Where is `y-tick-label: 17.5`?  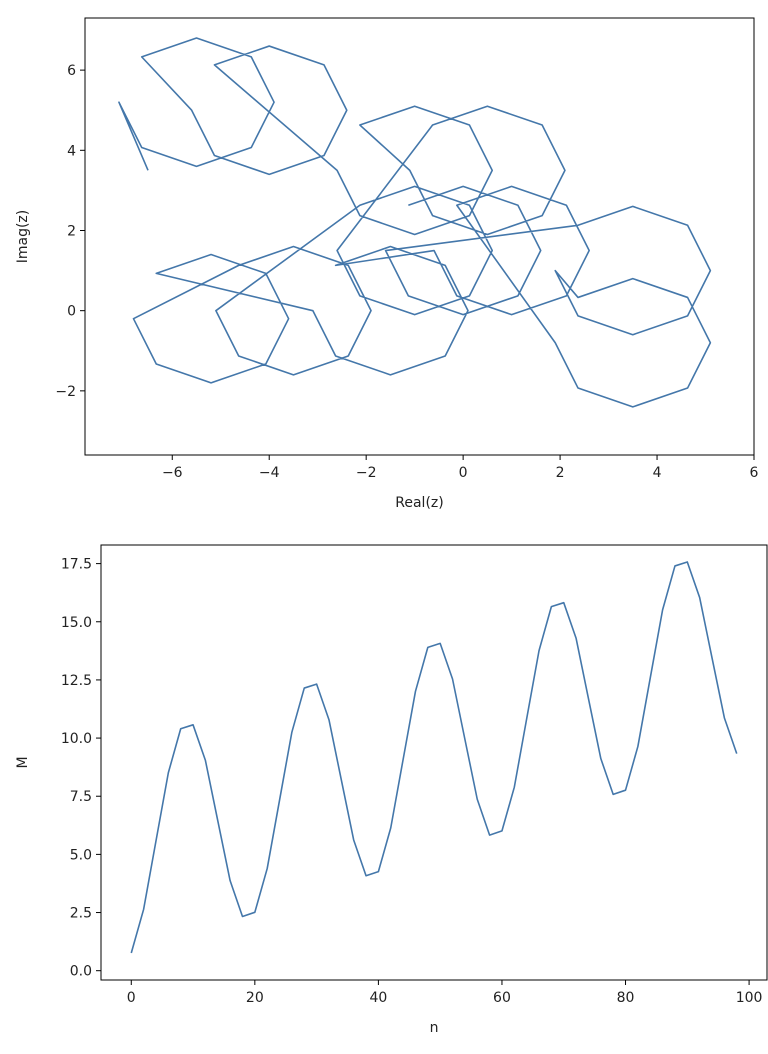
y-tick-label: 17.5 is located at coordinates (76, 565).